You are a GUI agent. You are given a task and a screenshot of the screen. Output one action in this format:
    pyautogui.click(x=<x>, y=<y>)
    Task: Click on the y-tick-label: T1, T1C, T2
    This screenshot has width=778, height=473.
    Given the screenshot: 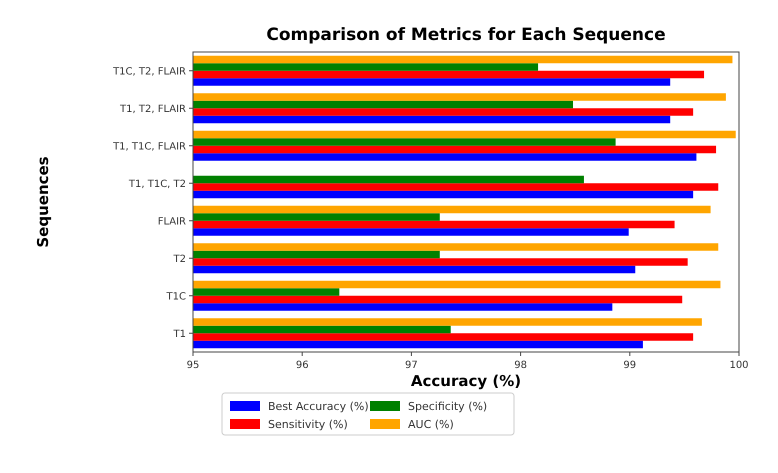 What is the action you would take?
    pyautogui.click(x=157, y=184)
    